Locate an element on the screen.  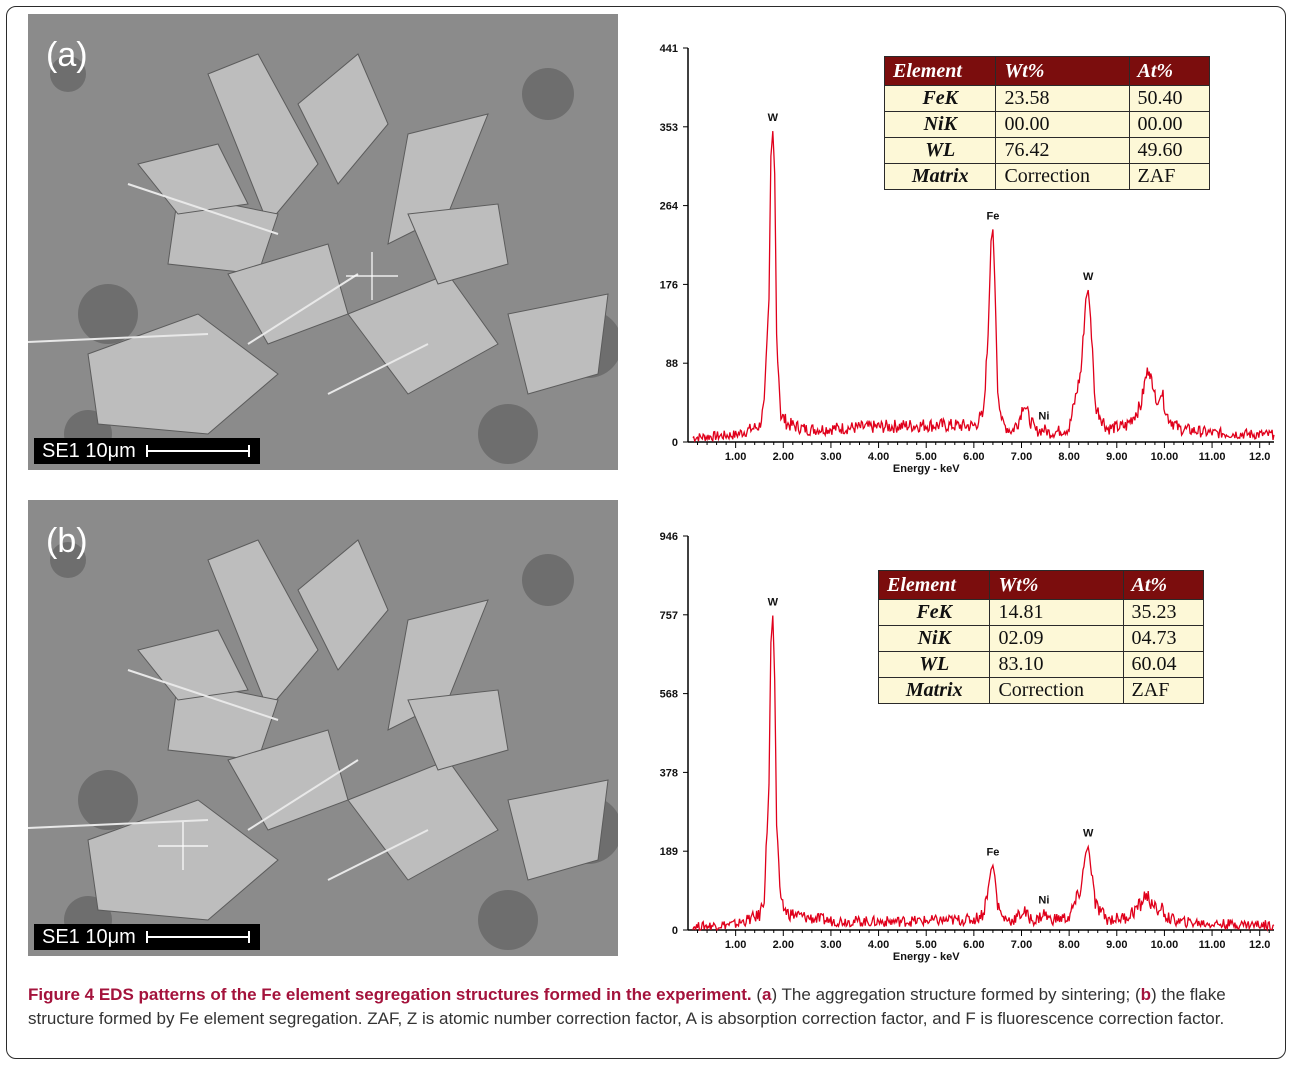
cell-wt: 14.81 is located at coordinates (1056, 612).